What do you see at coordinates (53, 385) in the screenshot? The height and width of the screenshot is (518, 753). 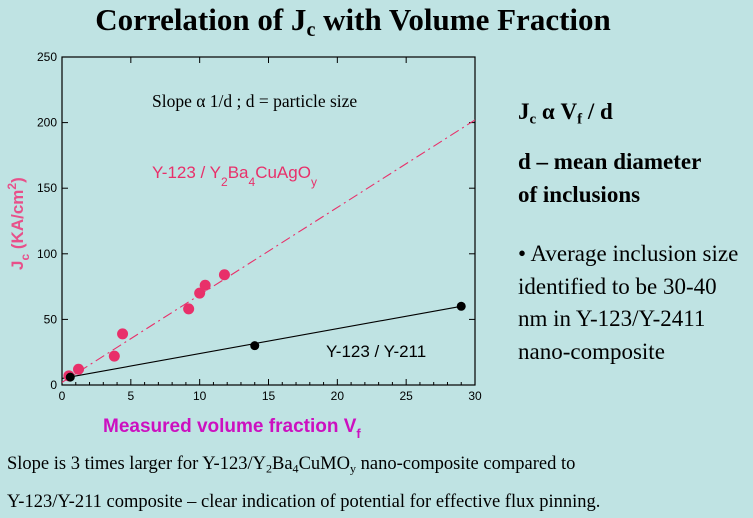 I see `y-tick-label: 0` at bounding box center [53, 385].